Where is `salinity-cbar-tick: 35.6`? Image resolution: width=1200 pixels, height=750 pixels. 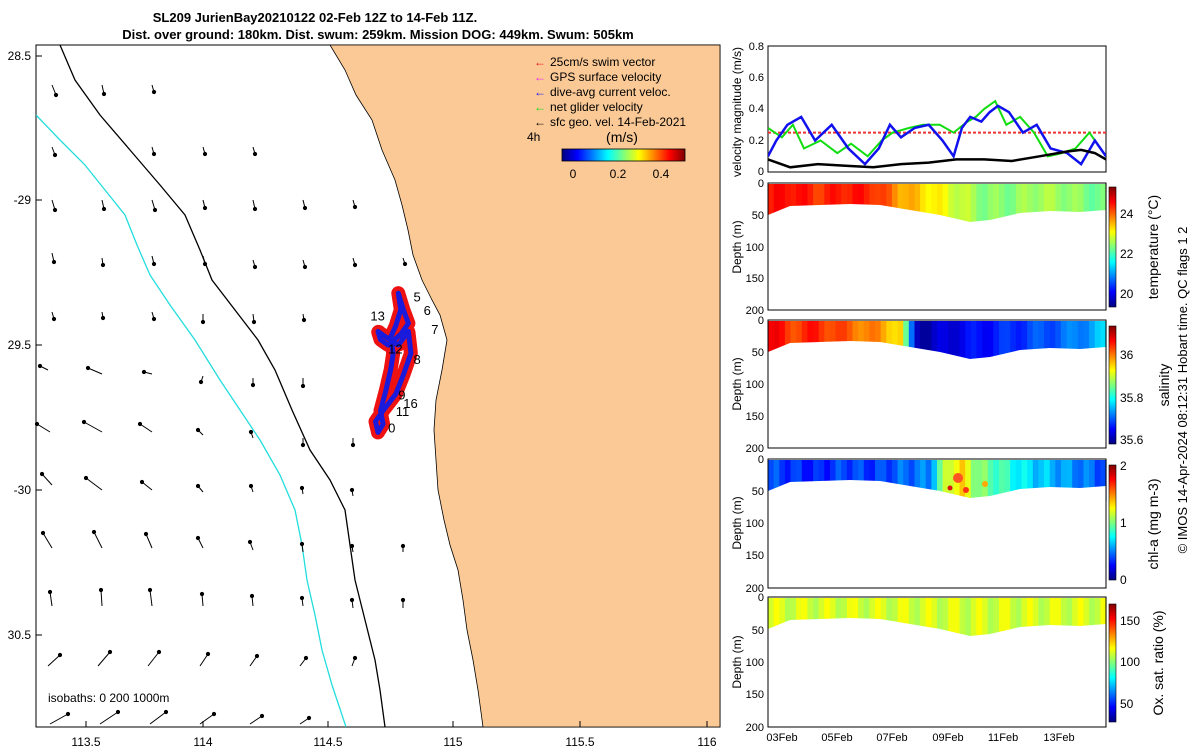
salinity-cbar-tick: 35.6 is located at coordinates (1132, 440).